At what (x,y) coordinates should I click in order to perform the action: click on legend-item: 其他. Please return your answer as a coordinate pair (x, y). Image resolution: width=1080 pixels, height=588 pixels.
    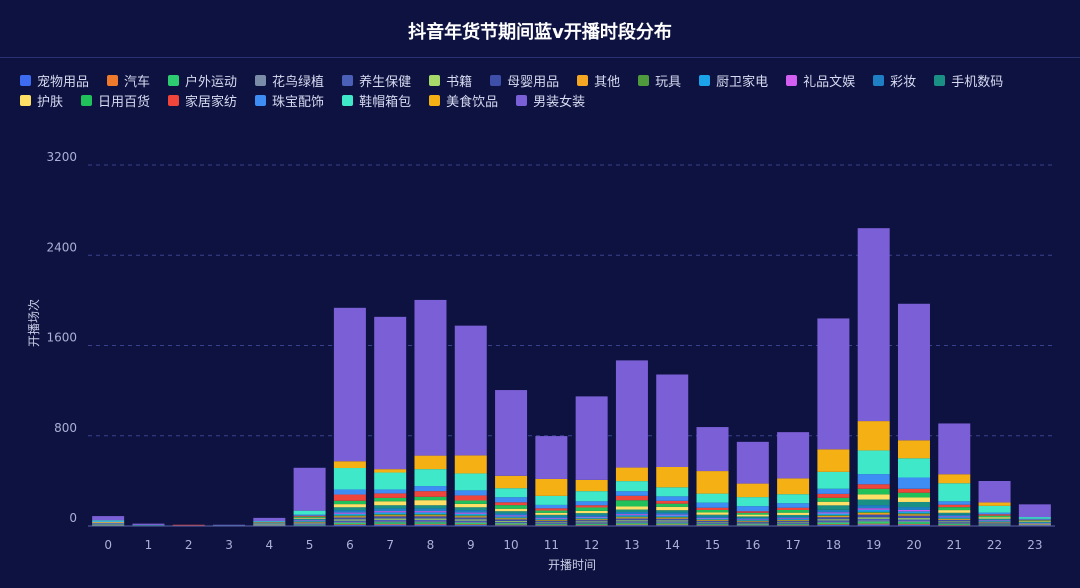
    Looking at the image, I should click on (598, 81).